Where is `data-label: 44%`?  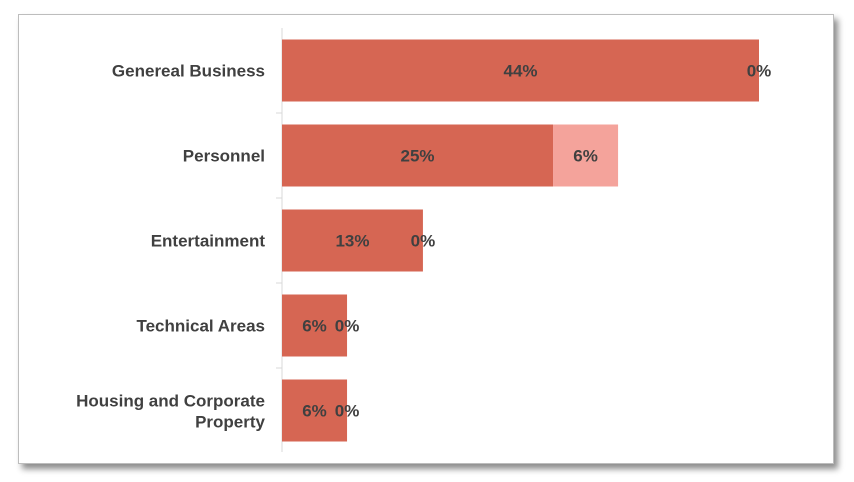 data-label: 44% is located at coordinates (520, 71).